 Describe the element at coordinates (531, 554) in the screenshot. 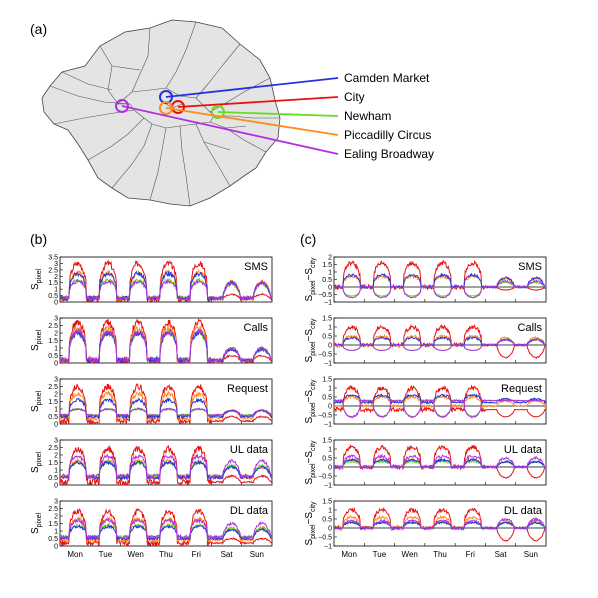

I see `x-tick-label-sun: Sun` at that location.